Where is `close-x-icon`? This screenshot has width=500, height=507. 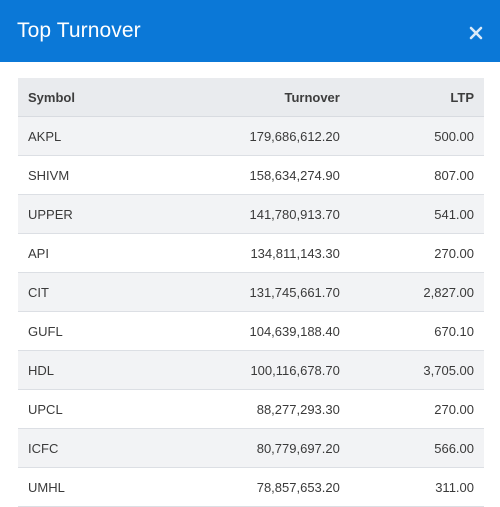 close-x-icon is located at coordinates (476, 33).